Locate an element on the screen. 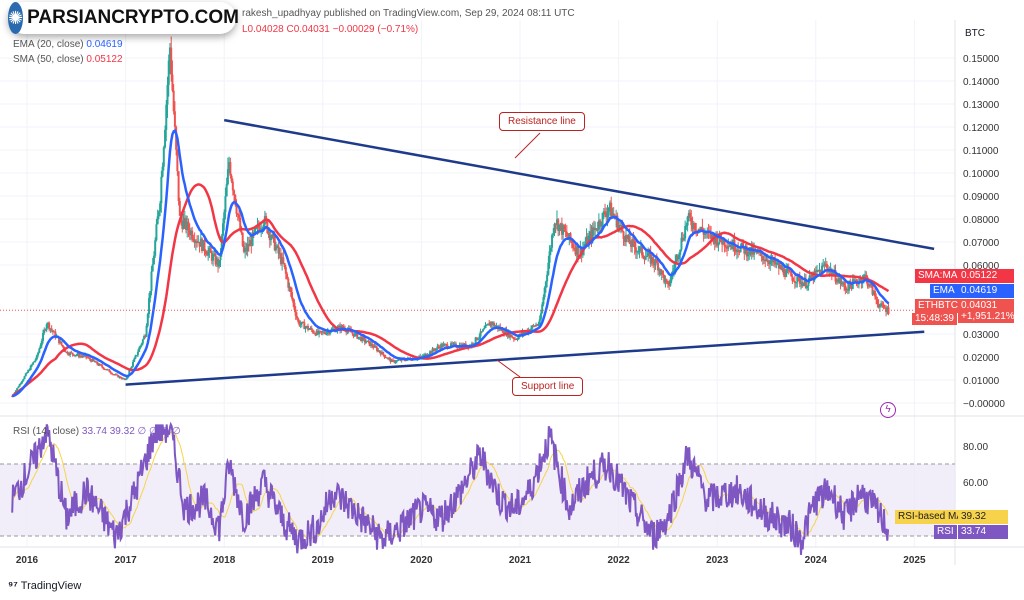 The width and height of the screenshot is (1024, 600). lightning-icon: ϟ is located at coordinates (888, 410).